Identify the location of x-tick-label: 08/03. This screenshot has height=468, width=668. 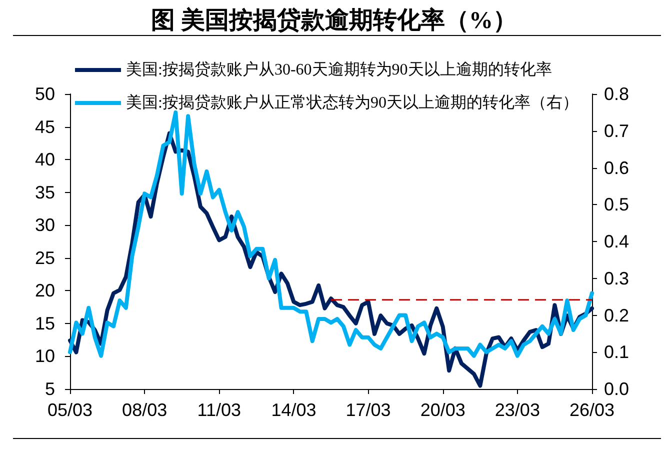
(145, 410).